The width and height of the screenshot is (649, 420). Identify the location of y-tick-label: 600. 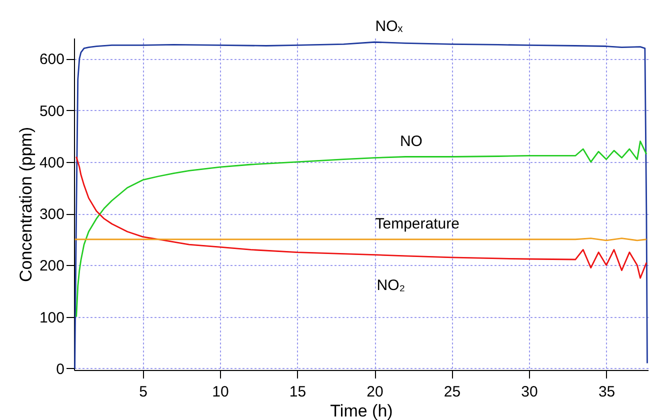
(51, 59).